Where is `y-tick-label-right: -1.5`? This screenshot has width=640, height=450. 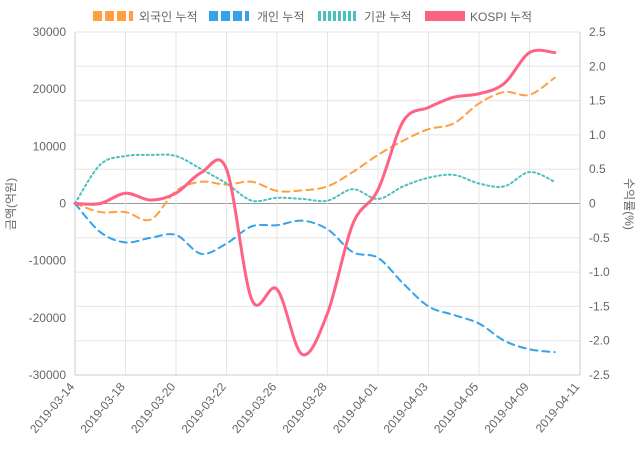 y-tick-label-right: -1.5 is located at coordinates (599, 306).